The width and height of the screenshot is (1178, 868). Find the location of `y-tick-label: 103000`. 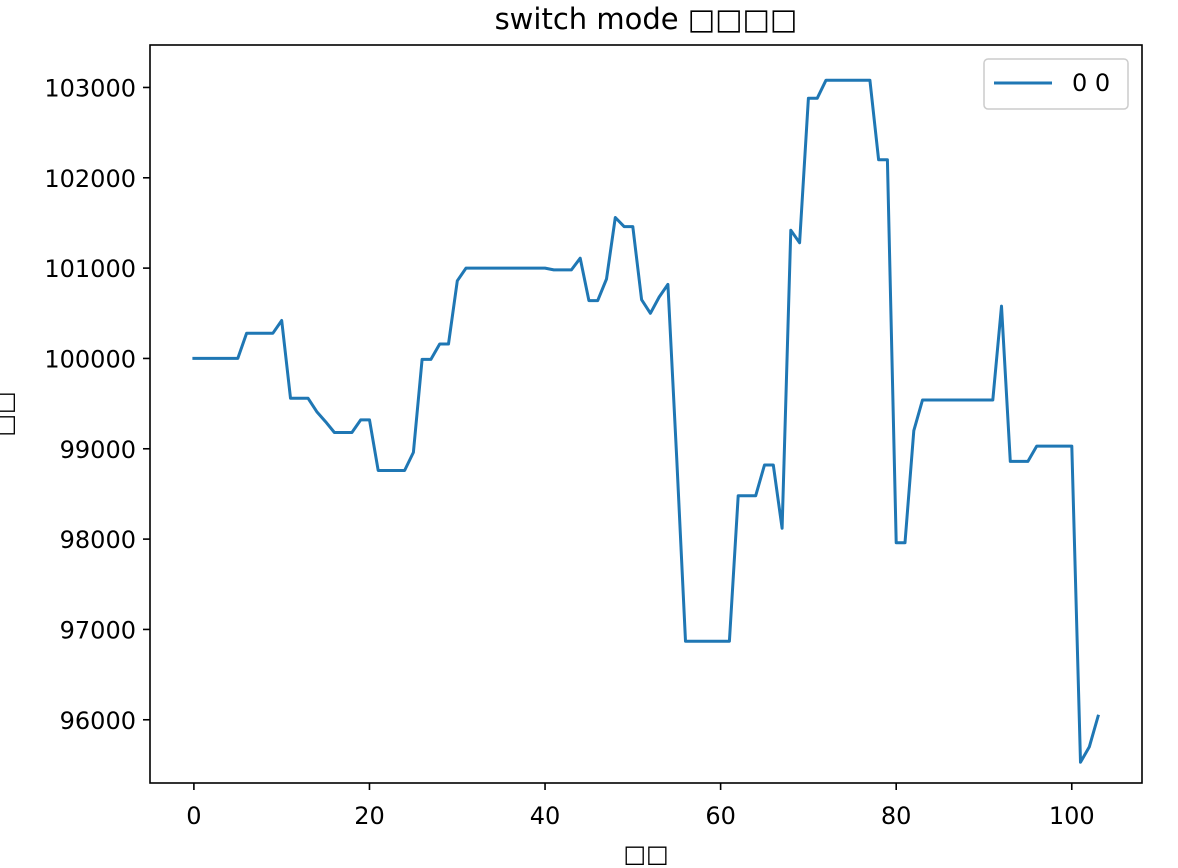

y-tick-label: 103000 is located at coordinates (90, 88).